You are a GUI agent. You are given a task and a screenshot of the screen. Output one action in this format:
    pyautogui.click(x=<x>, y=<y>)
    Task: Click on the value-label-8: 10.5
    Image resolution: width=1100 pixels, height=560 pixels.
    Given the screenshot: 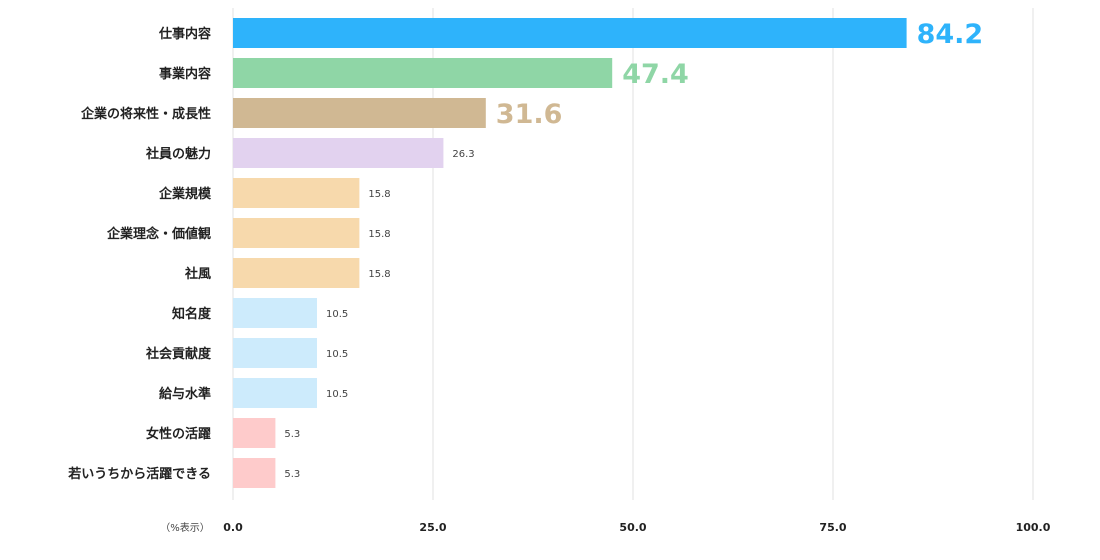 What is the action you would take?
    pyautogui.click(x=337, y=354)
    